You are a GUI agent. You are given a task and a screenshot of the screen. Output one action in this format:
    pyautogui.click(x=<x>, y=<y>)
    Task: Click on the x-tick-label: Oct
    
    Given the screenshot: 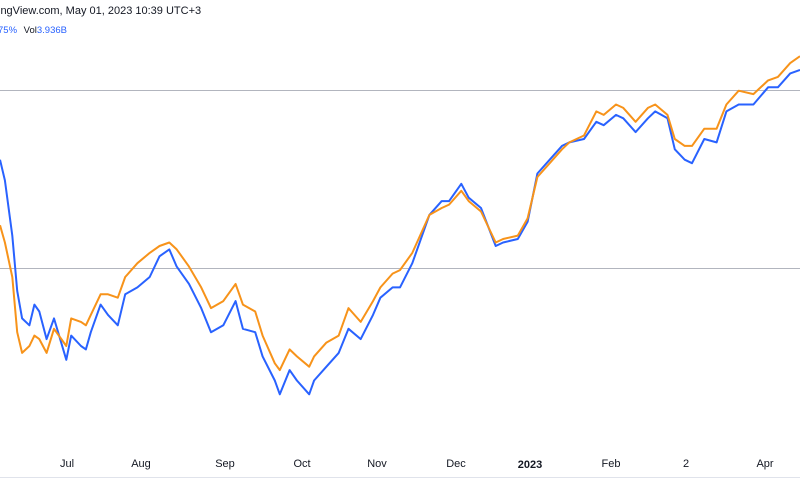 What is the action you would take?
    pyautogui.click(x=301, y=464)
    